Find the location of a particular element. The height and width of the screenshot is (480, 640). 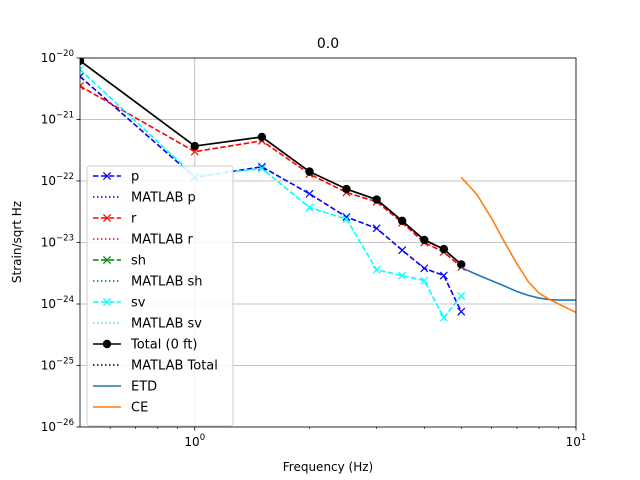

y-tick-label: 10−20 is located at coordinates (57, 57).